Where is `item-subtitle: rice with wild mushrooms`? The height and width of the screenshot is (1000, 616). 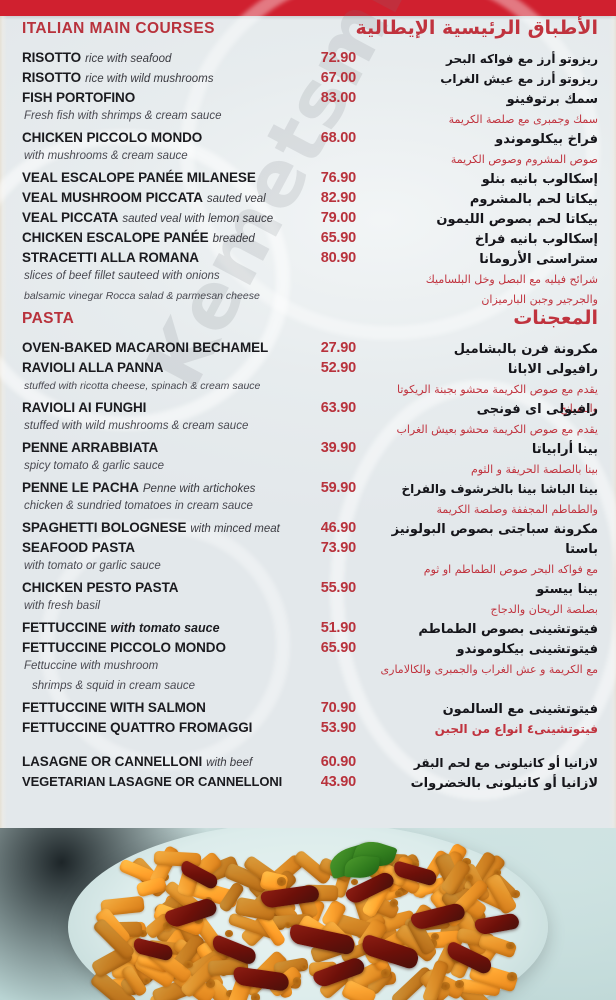 item-subtitle: rice with wild mushrooms is located at coordinates (149, 79).